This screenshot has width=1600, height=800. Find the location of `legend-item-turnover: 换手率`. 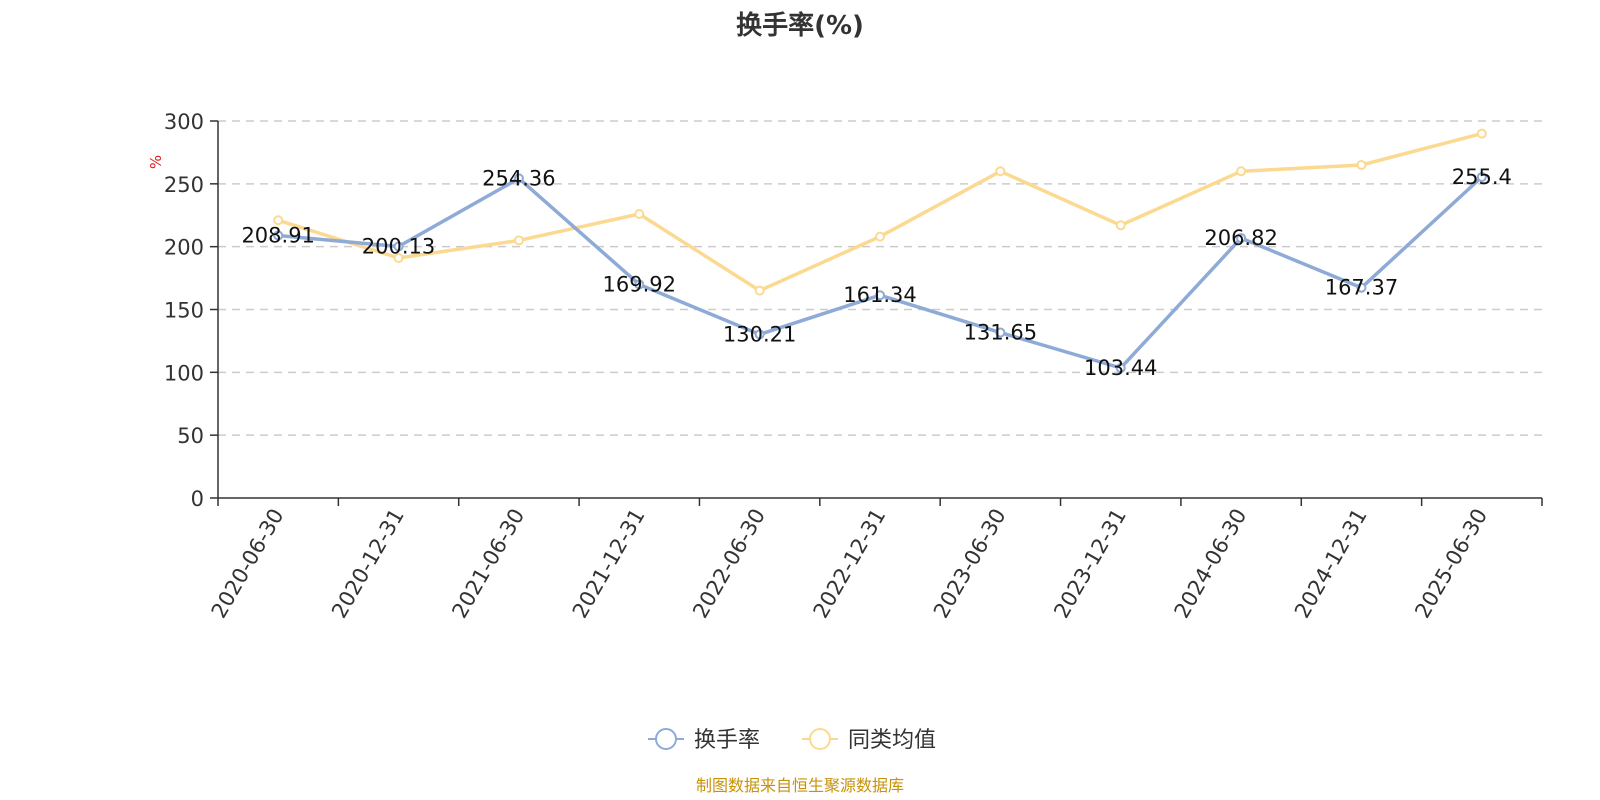

legend-item-turnover: 换手率 is located at coordinates (704, 740).